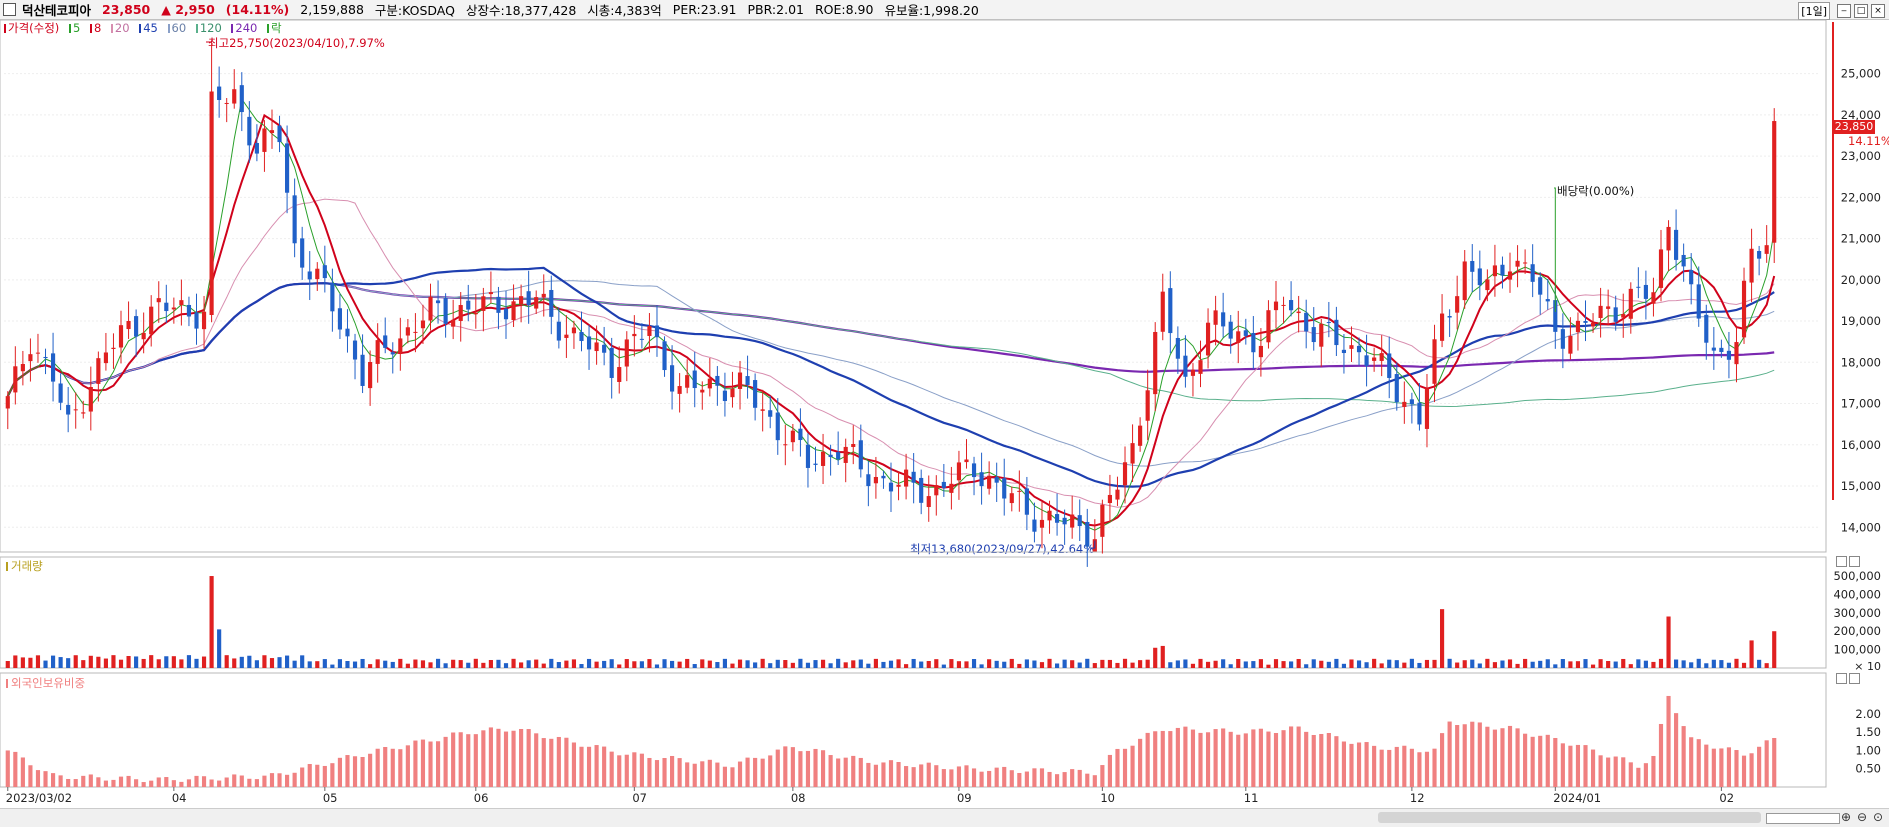 The image size is (1889, 827). Describe the element at coordinates (1862, 817) in the screenshot. I see `zoom-out-icon: ⊖` at that location.